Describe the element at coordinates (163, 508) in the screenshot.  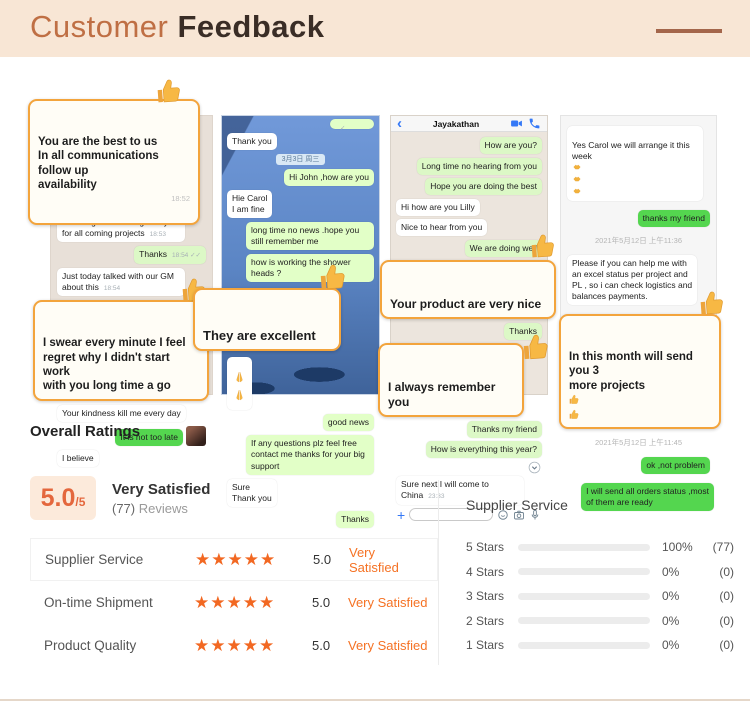
I see `reviews-word: Reviews` at that location.